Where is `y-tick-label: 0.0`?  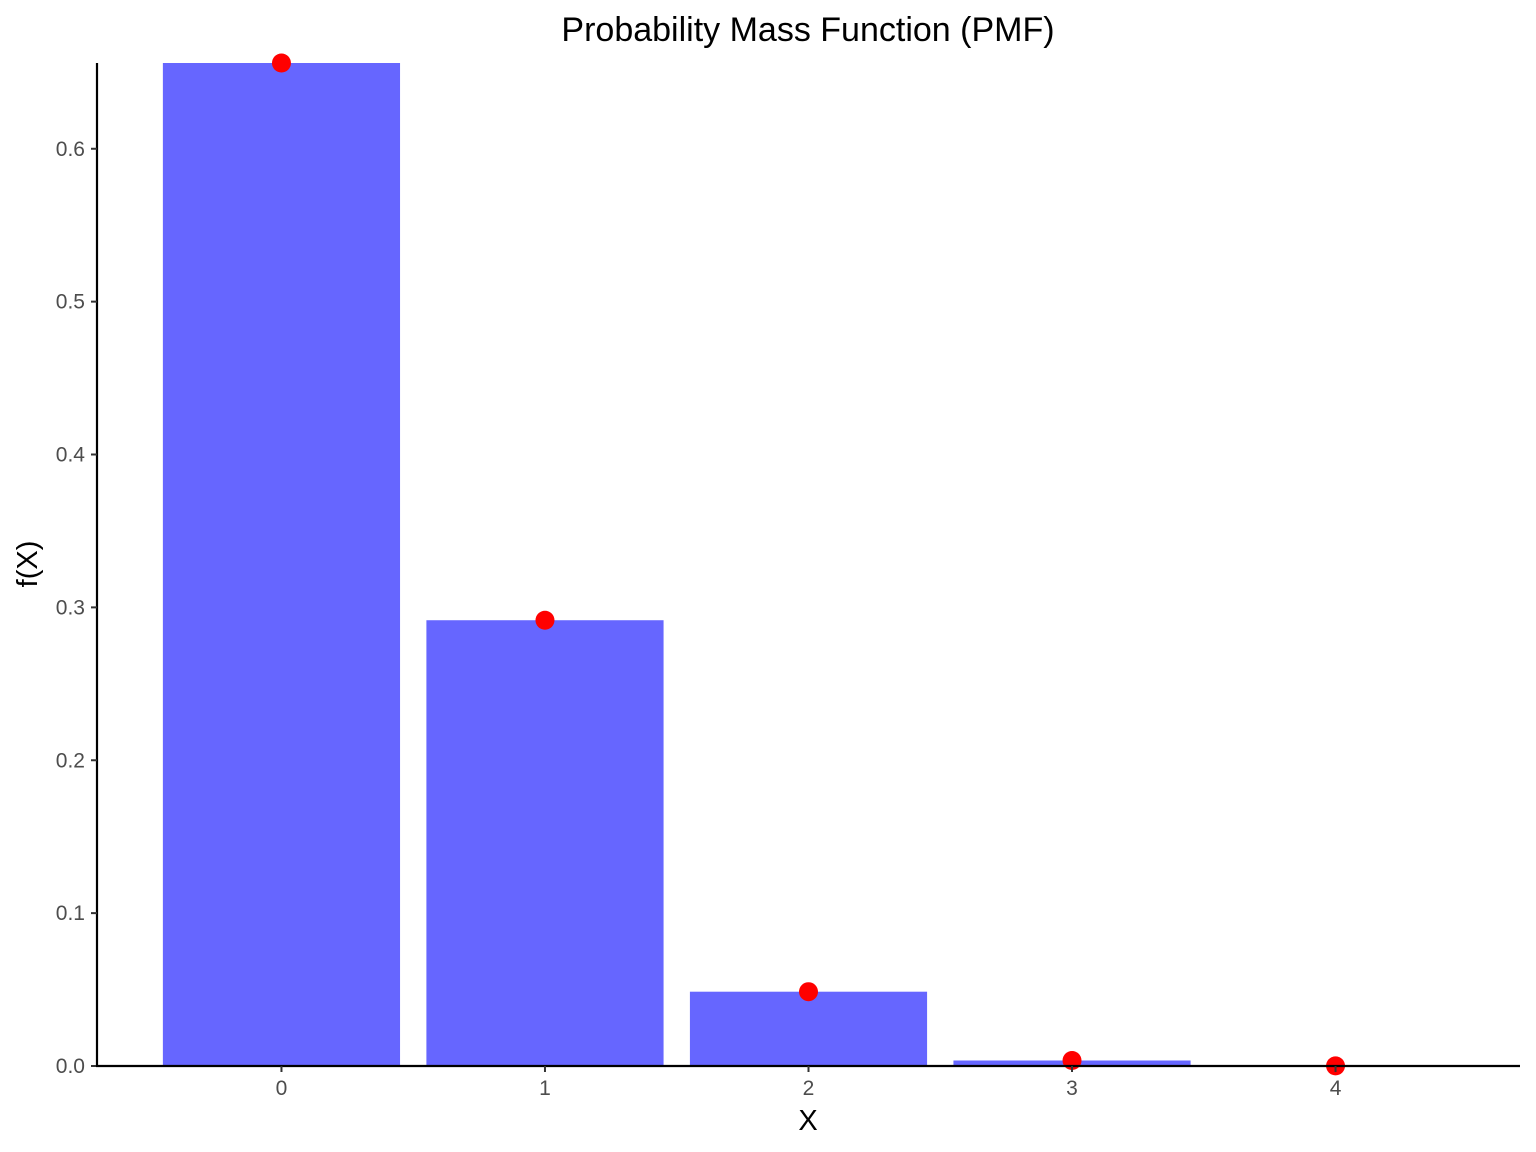
y-tick-label: 0.0 is located at coordinates (70, 1066).